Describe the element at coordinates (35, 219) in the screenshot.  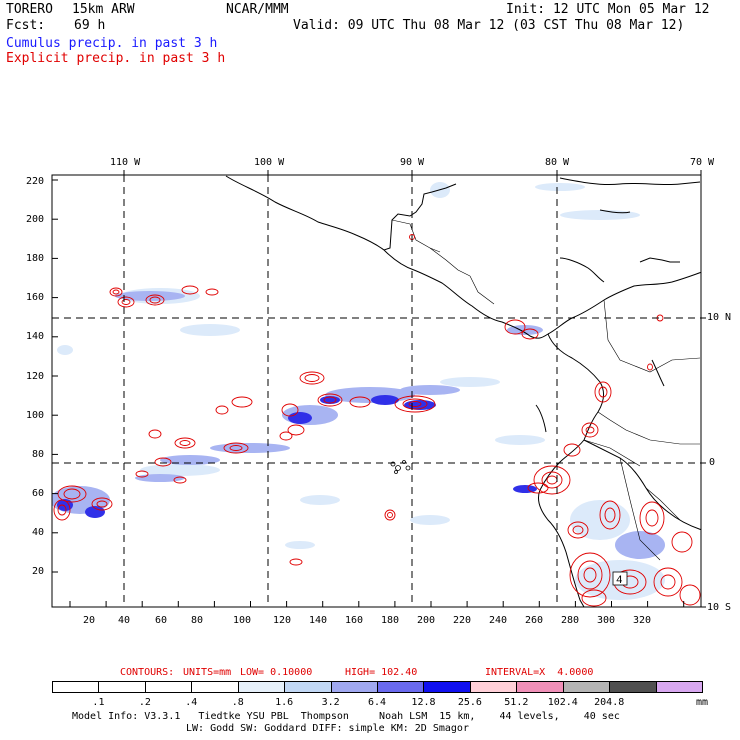
I see `y-tick: 200` at that location.